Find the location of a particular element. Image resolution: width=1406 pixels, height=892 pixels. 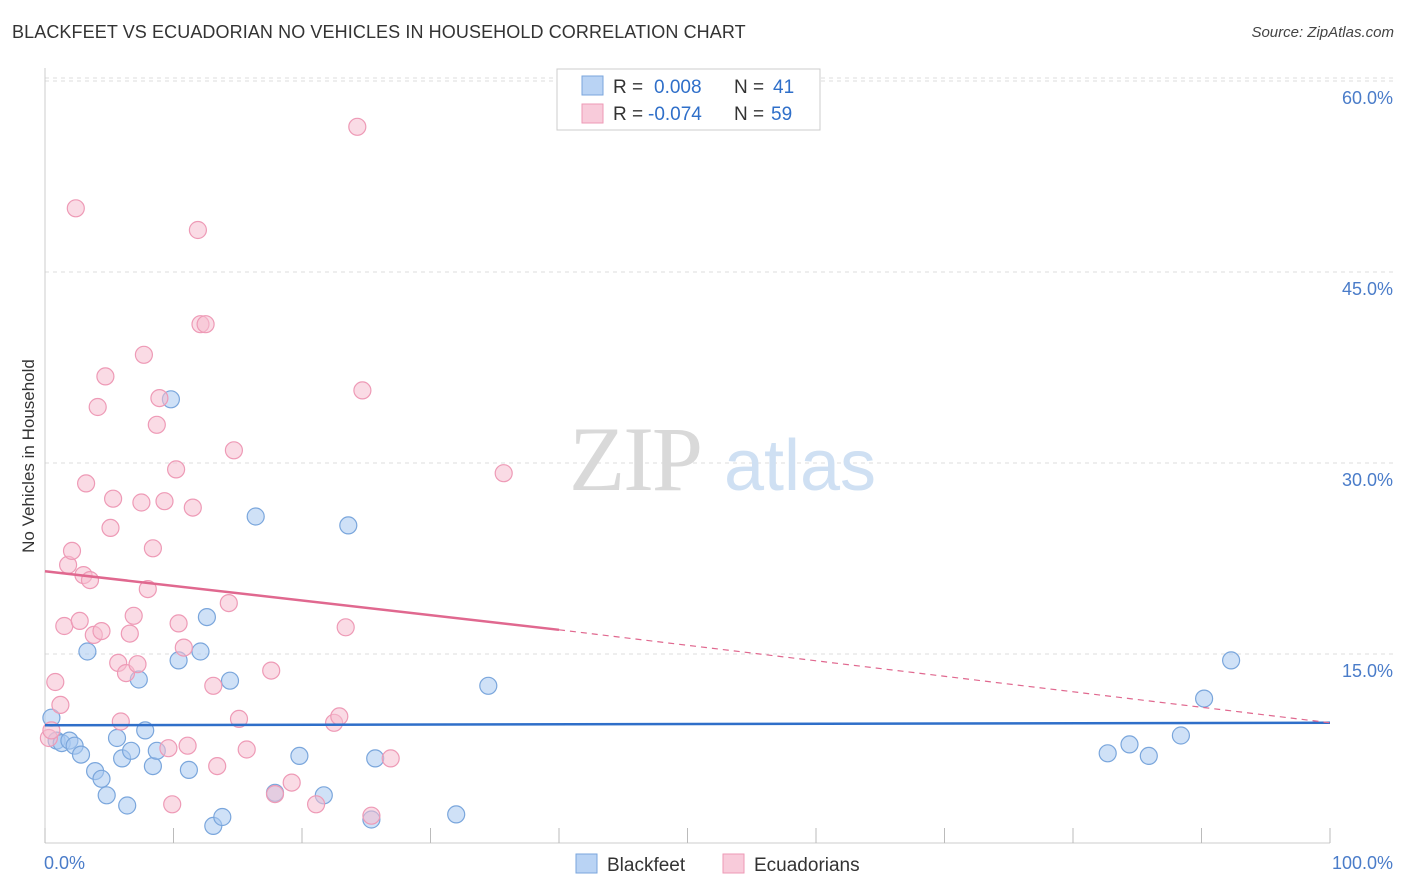

trend-line-ecuadorians-dashed is located at coordinates (944, 676).